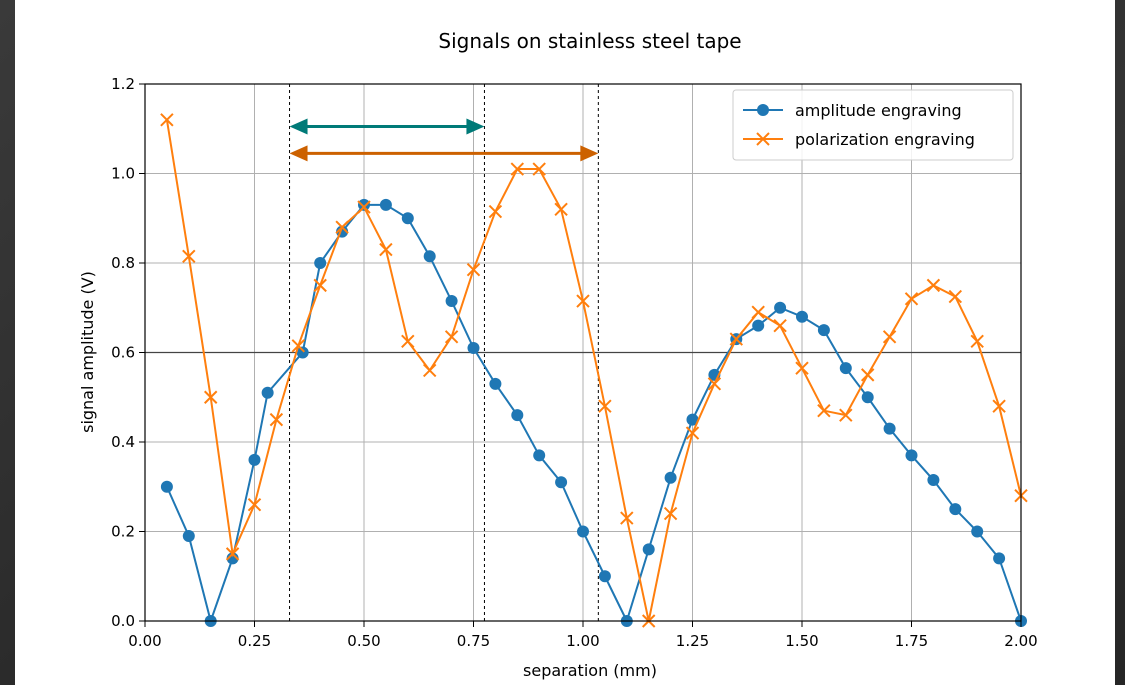  Describe the element at coordinates (885, 139) in the screenshot. I see `legend-label-1: polarization engraving` at that location.